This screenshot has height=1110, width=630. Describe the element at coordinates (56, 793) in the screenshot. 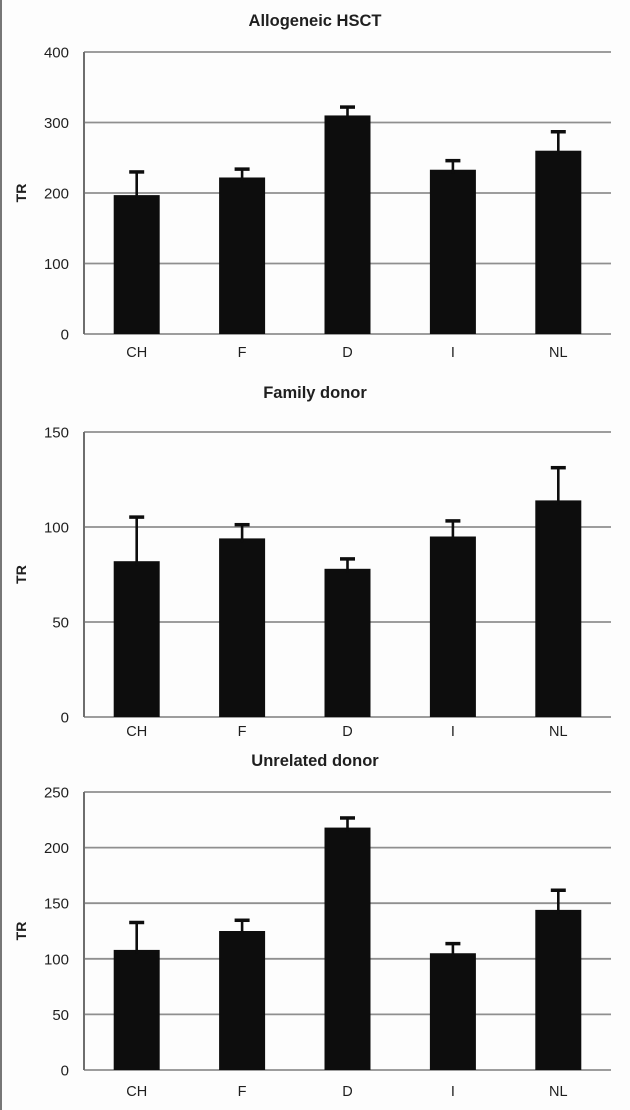

I see `y-tick-label: 250` at that location.